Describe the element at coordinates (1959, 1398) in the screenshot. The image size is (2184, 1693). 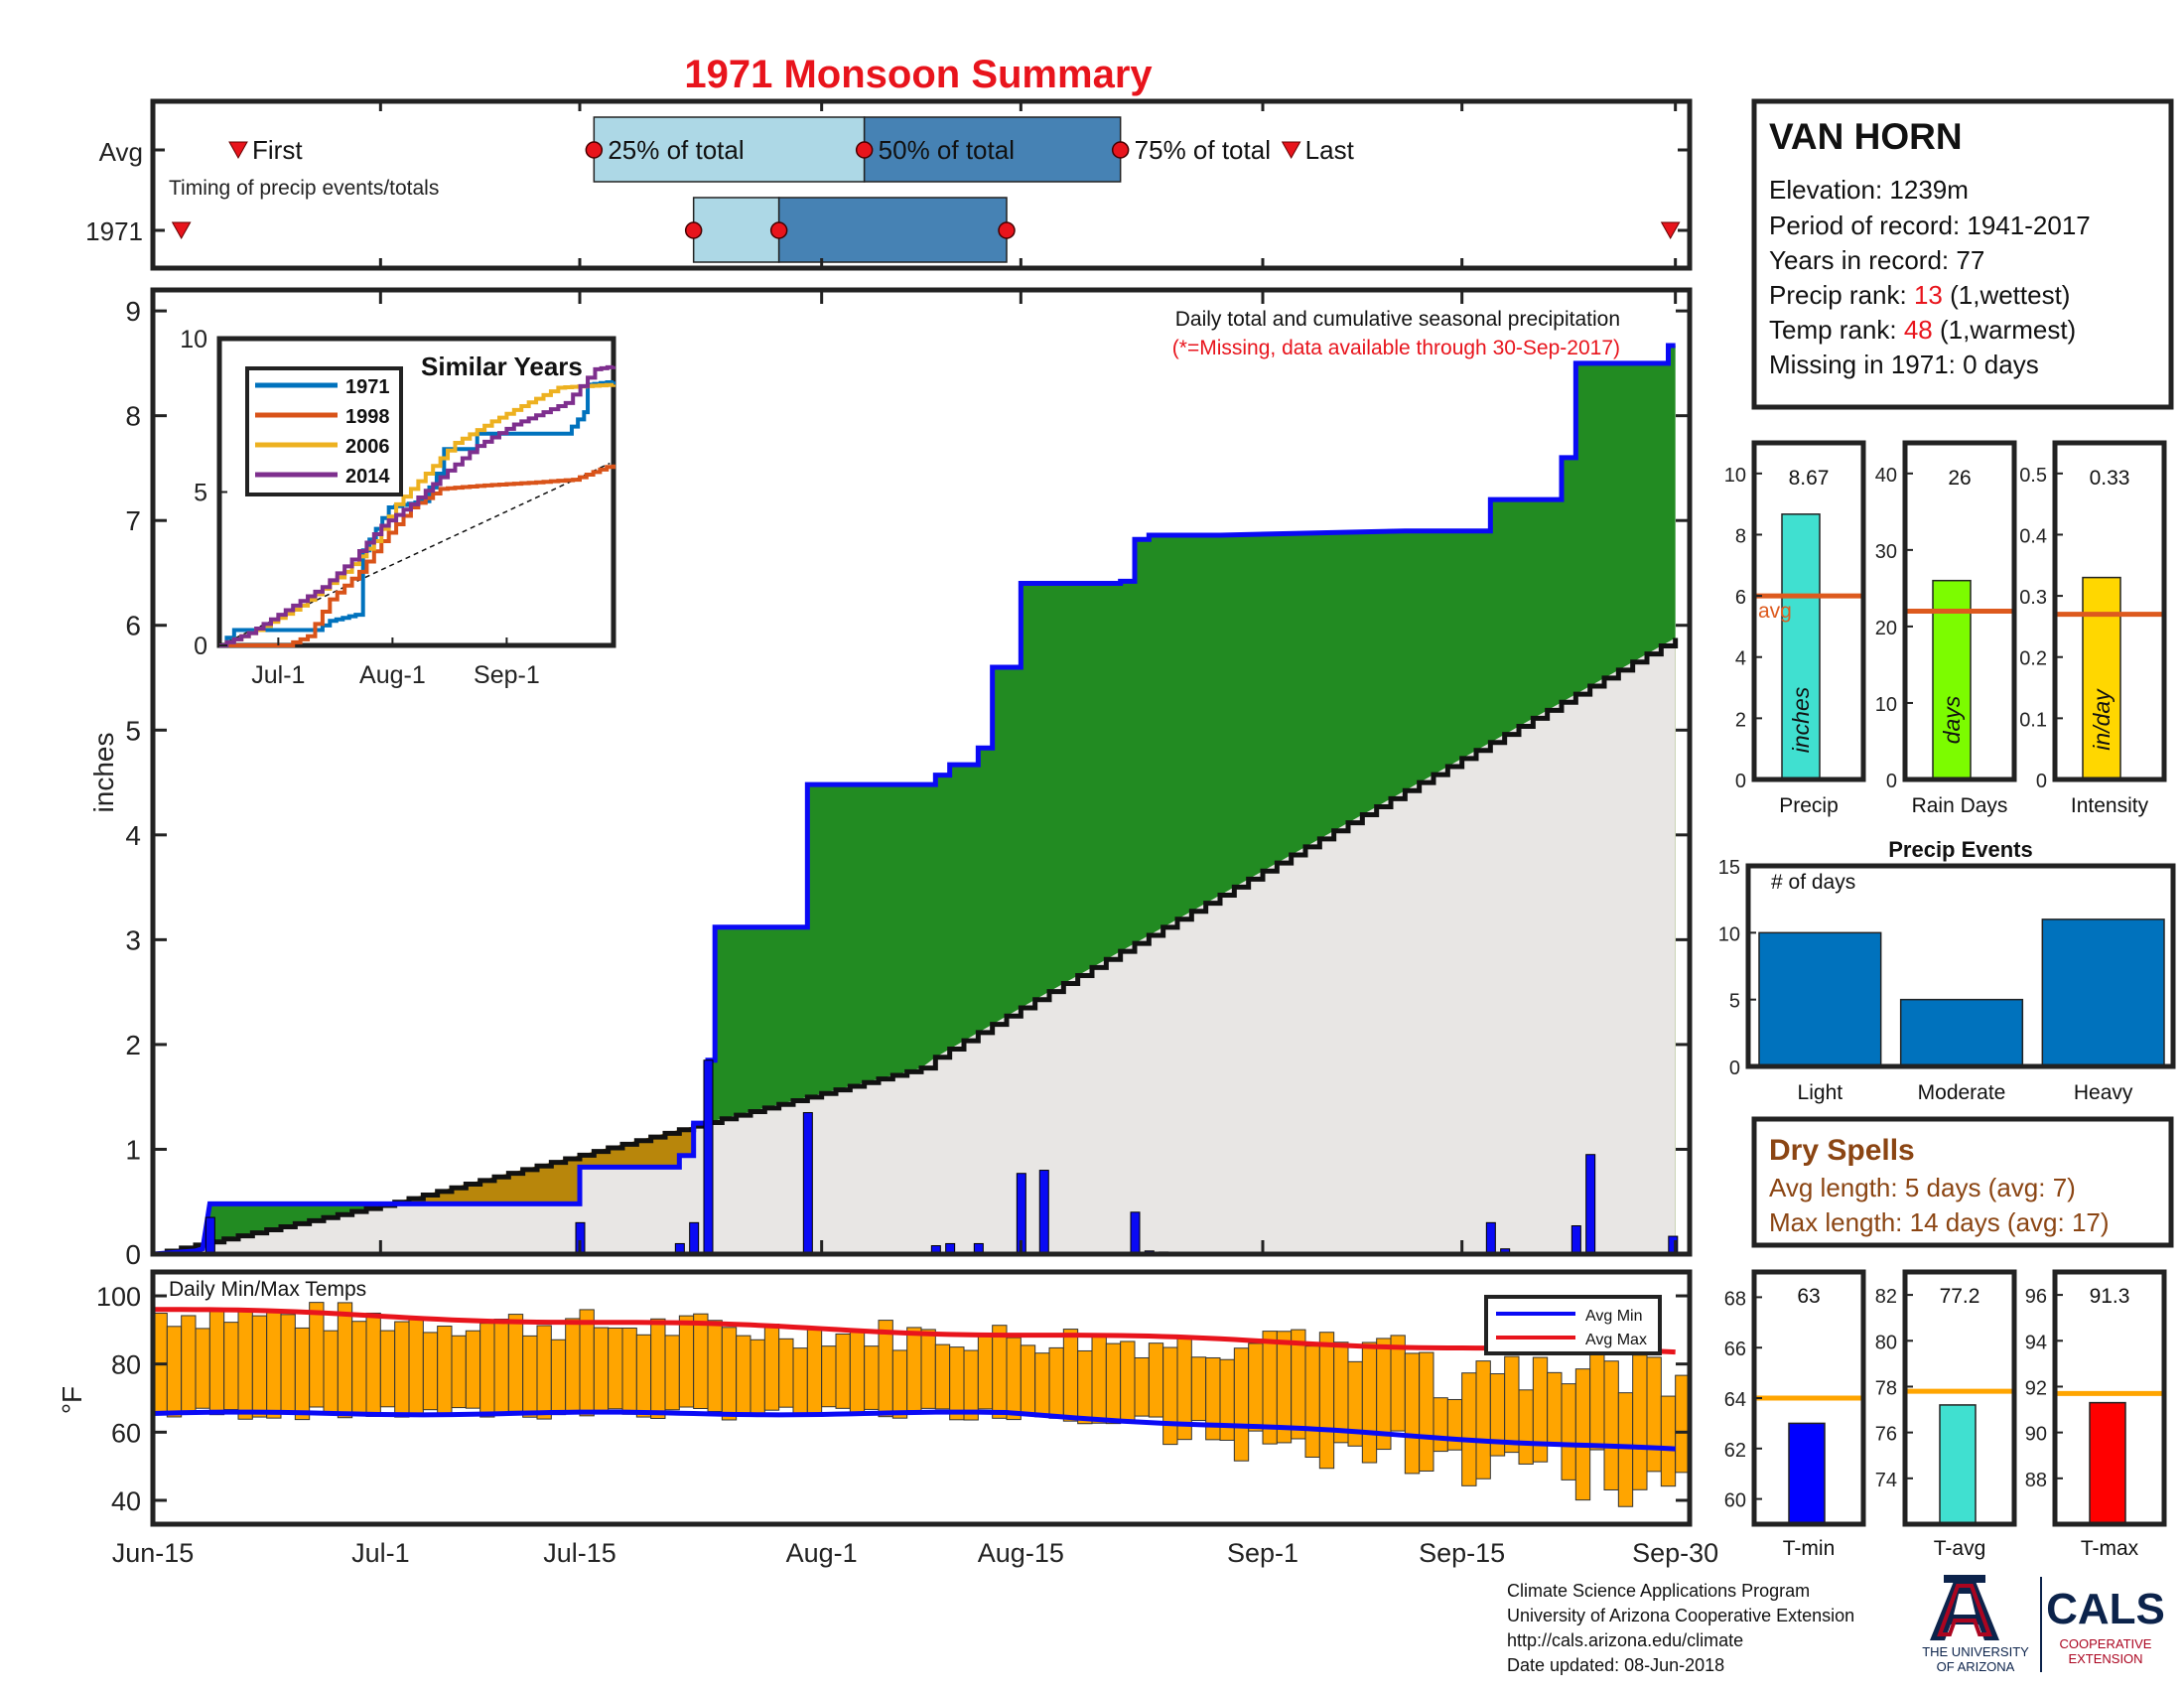
I see `temp-panel-frame-T-avg` at that location.